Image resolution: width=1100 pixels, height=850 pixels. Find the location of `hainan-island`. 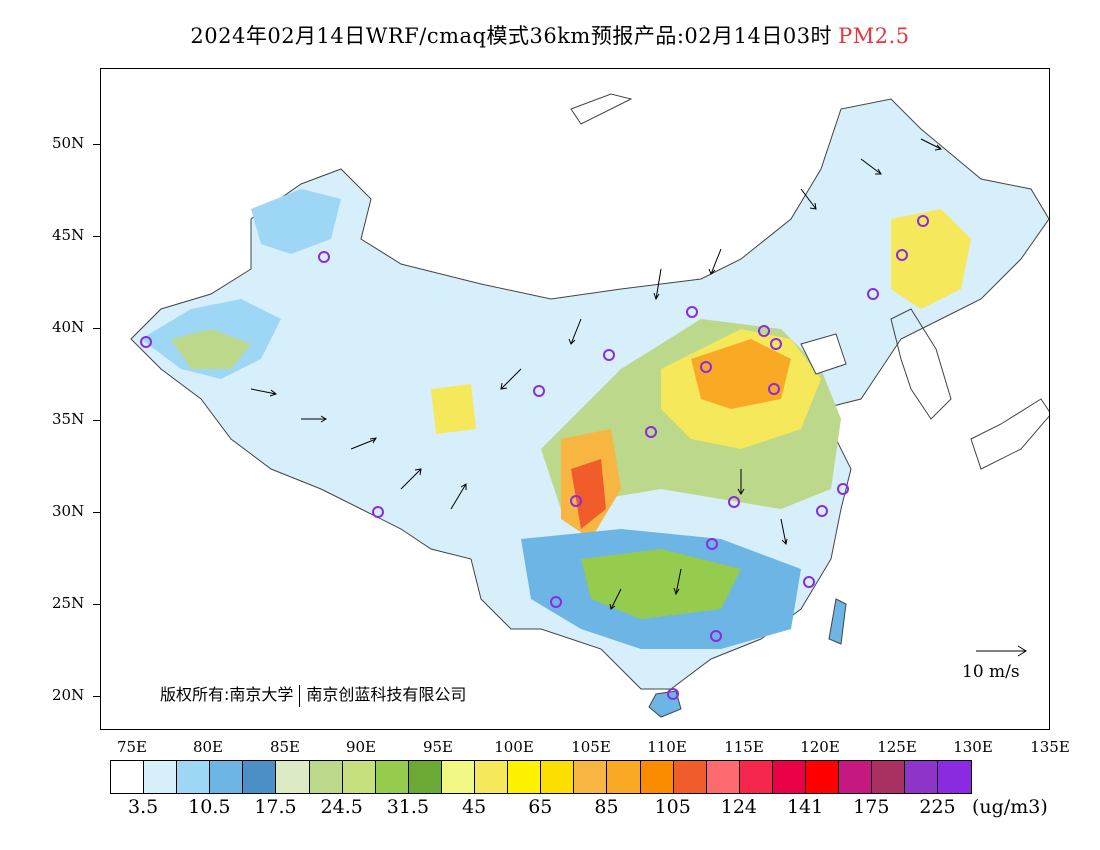

hainan-island is located at coordinates (665, 704).